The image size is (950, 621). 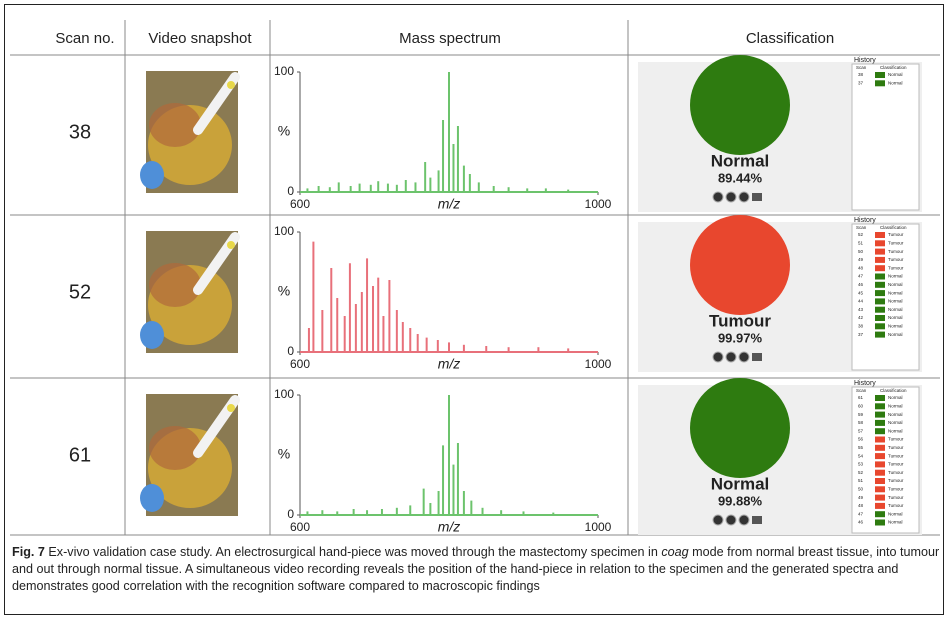 What do you see at coordinates (861, 497) in the screenshot?
I see `history-scan: 49` at bounding box center [861, 497].